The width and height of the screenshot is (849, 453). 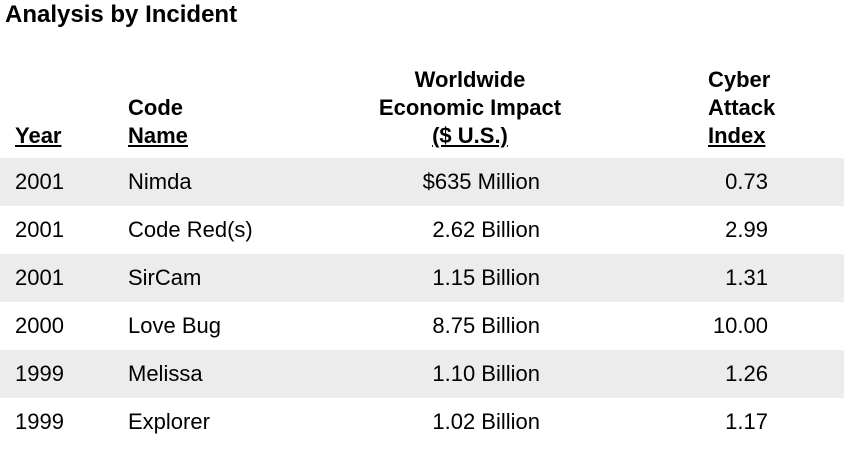 What do you see at coordinates (486, 277) in the screenshot?
I see `cell-impact: 1.15 Billion` at bounding box center [486, 277].